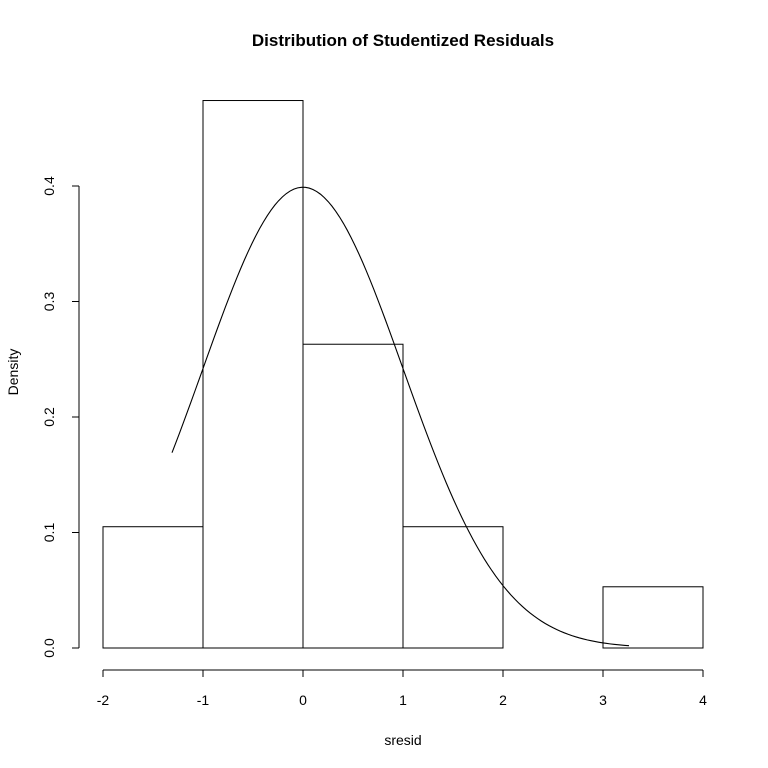  I want to click on x-tick-label: -1, so click(203, 700).